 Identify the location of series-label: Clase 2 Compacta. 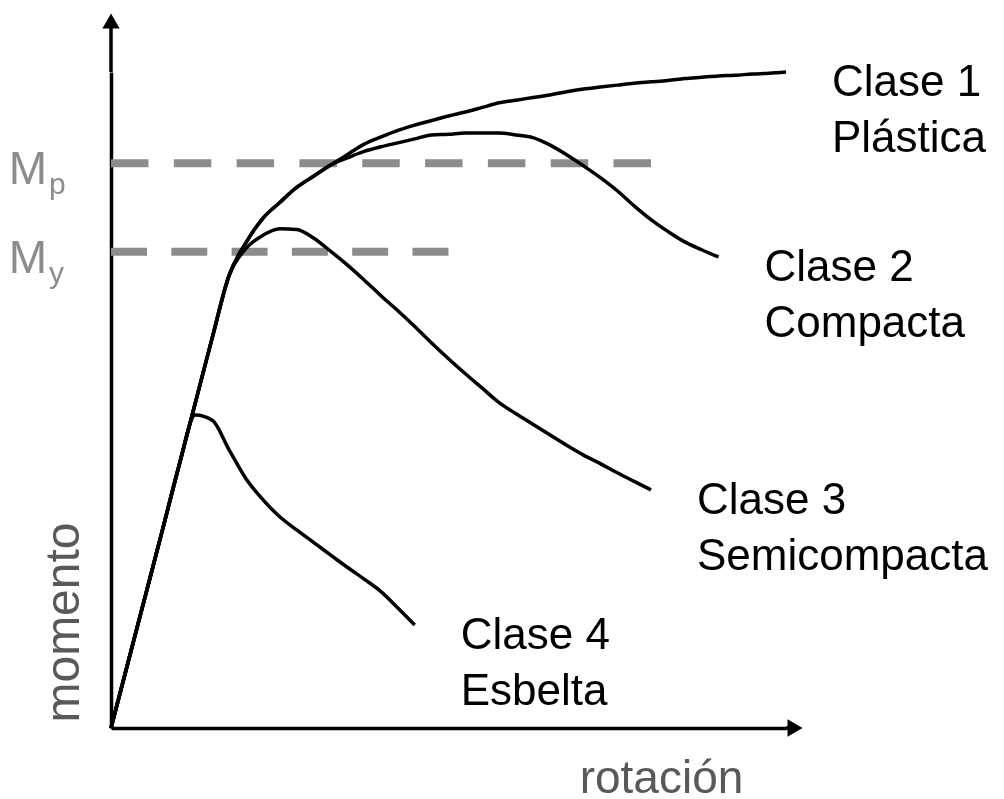
(865, 293).